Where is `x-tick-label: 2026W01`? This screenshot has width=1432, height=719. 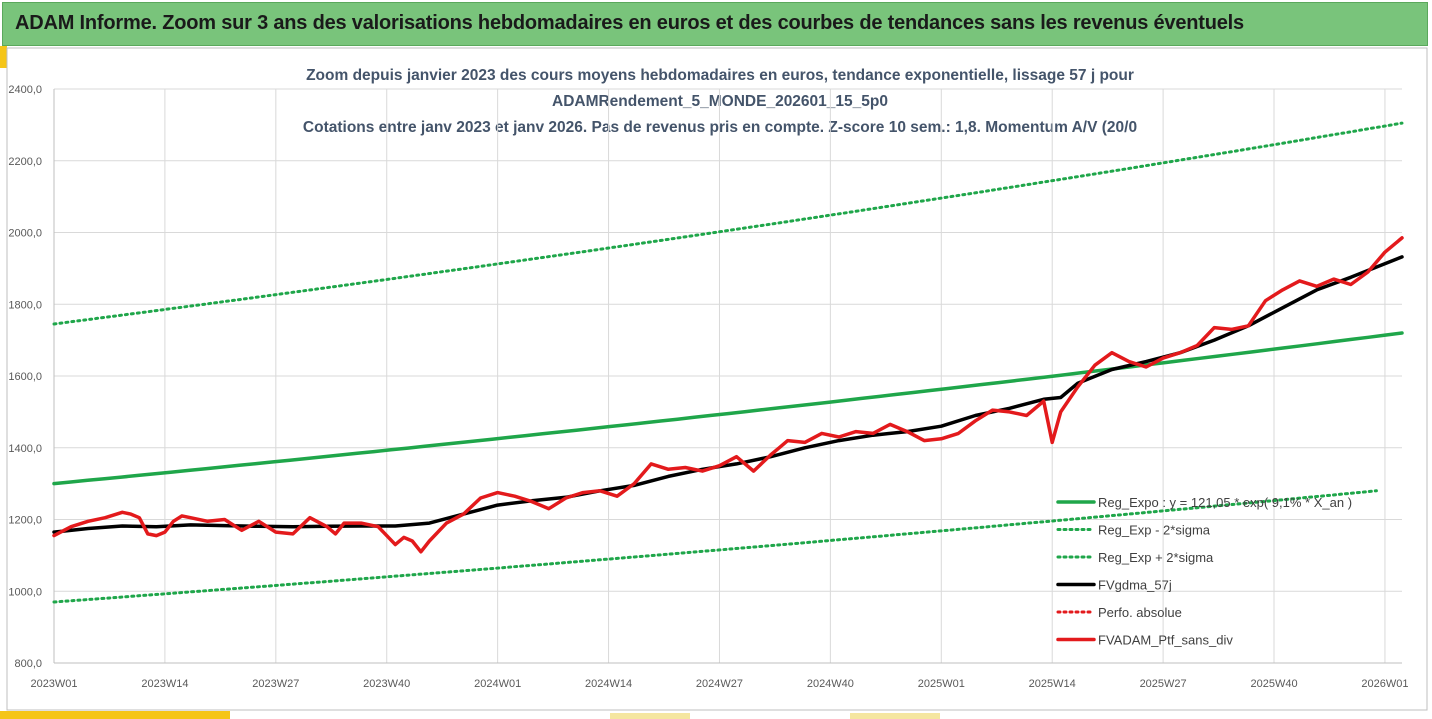 x-tick-label: 2026W01 is located at coordinates (1384, 684).